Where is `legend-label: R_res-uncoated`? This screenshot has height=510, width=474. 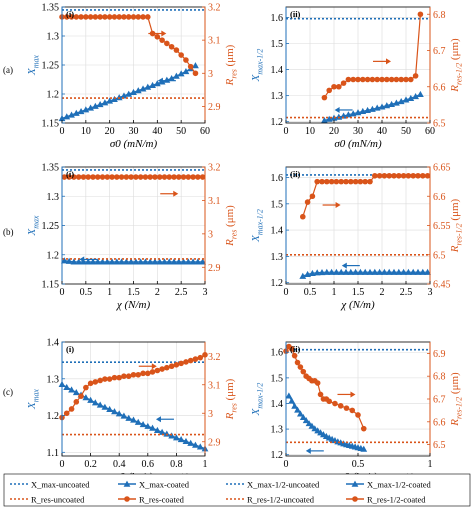 legend-label: R_res-uncoated is located at coordinates (58, 500).